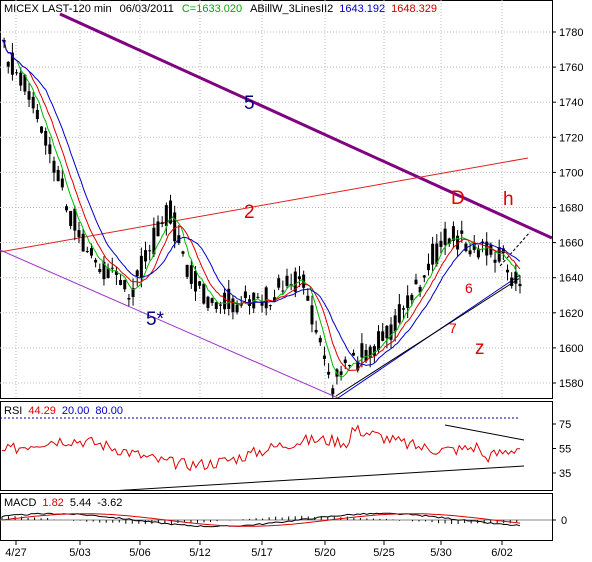  I want to click on macd-tick-label: 0, so click(564, 521).